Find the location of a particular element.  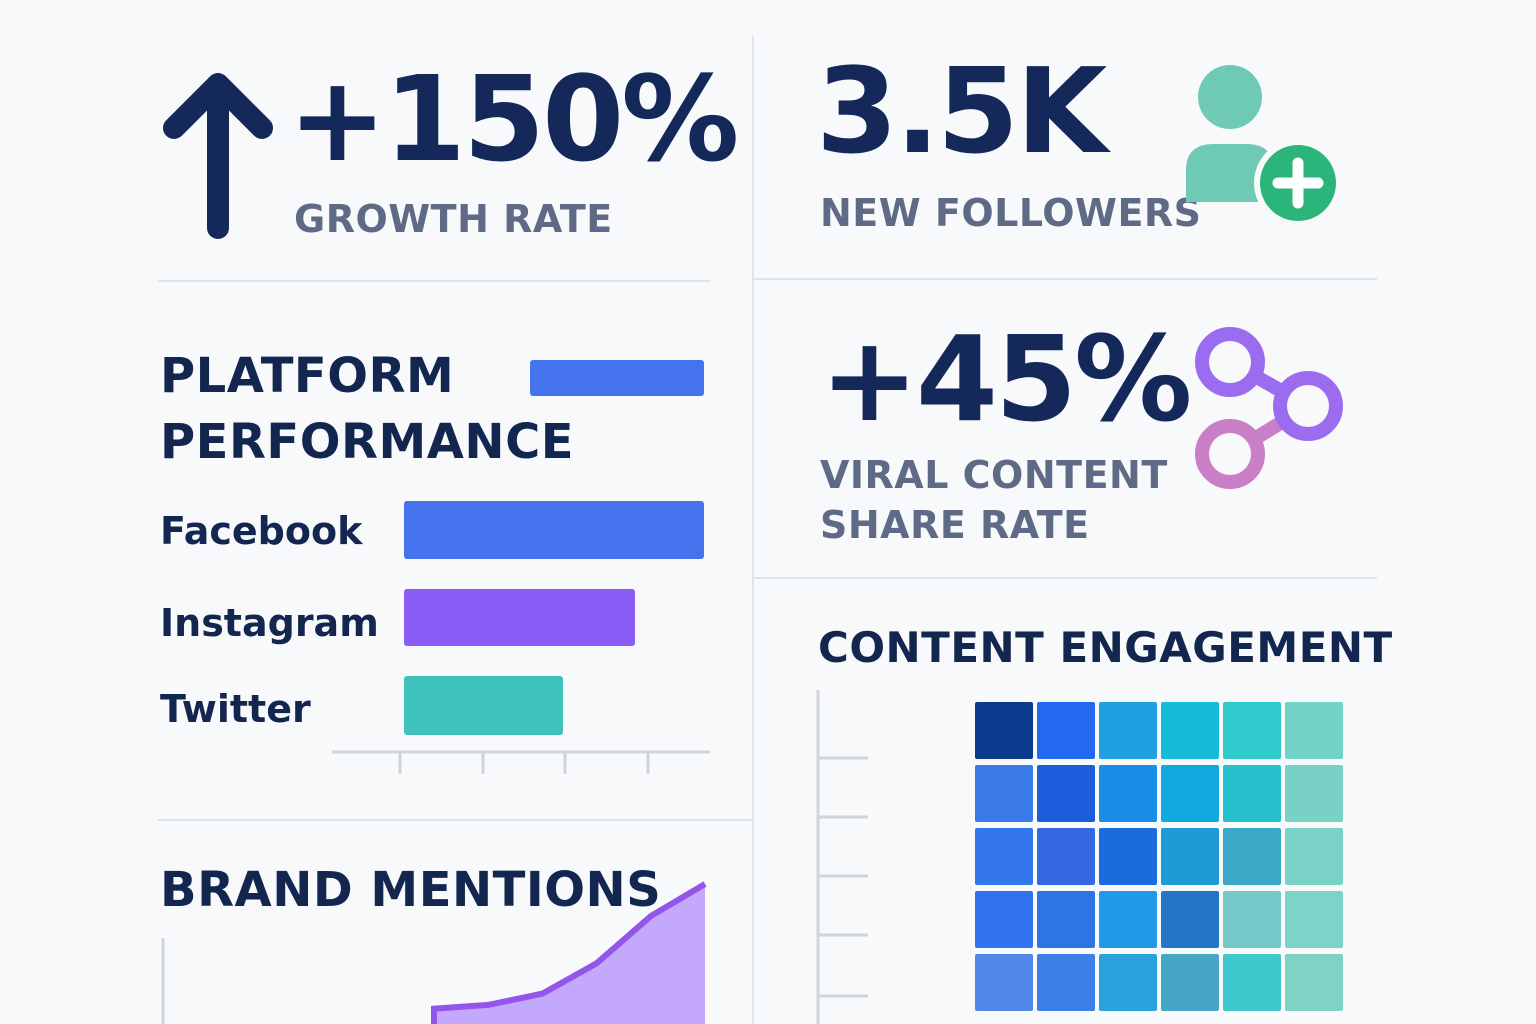

brand-area-fill is located at coordinates (569, 954).